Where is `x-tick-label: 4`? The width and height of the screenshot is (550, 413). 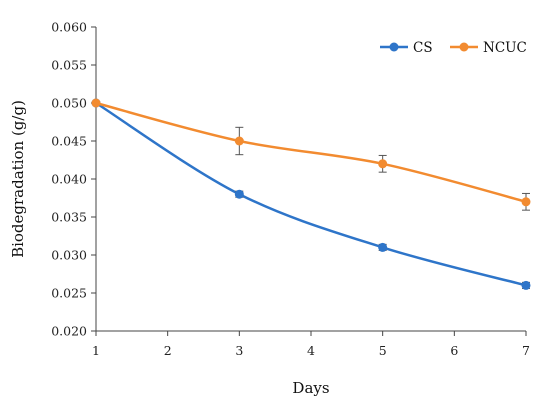
x-tick-label: 4 is located at coordinates (311, 350).